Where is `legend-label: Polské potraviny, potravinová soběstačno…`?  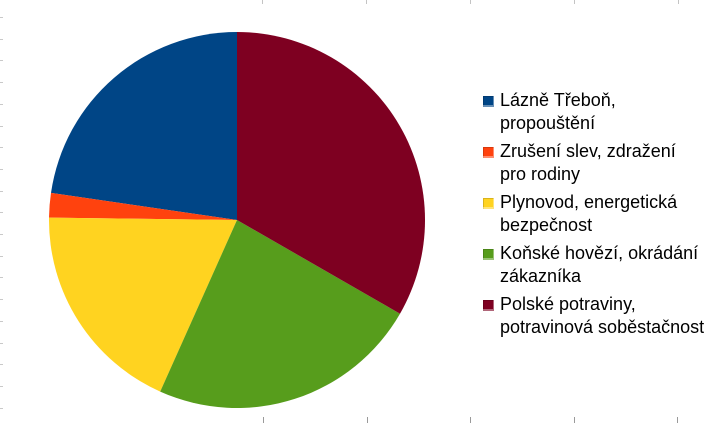 legend-label: Polské potraviny, potravinová soběstačno… is located at coordinates (602, 316).